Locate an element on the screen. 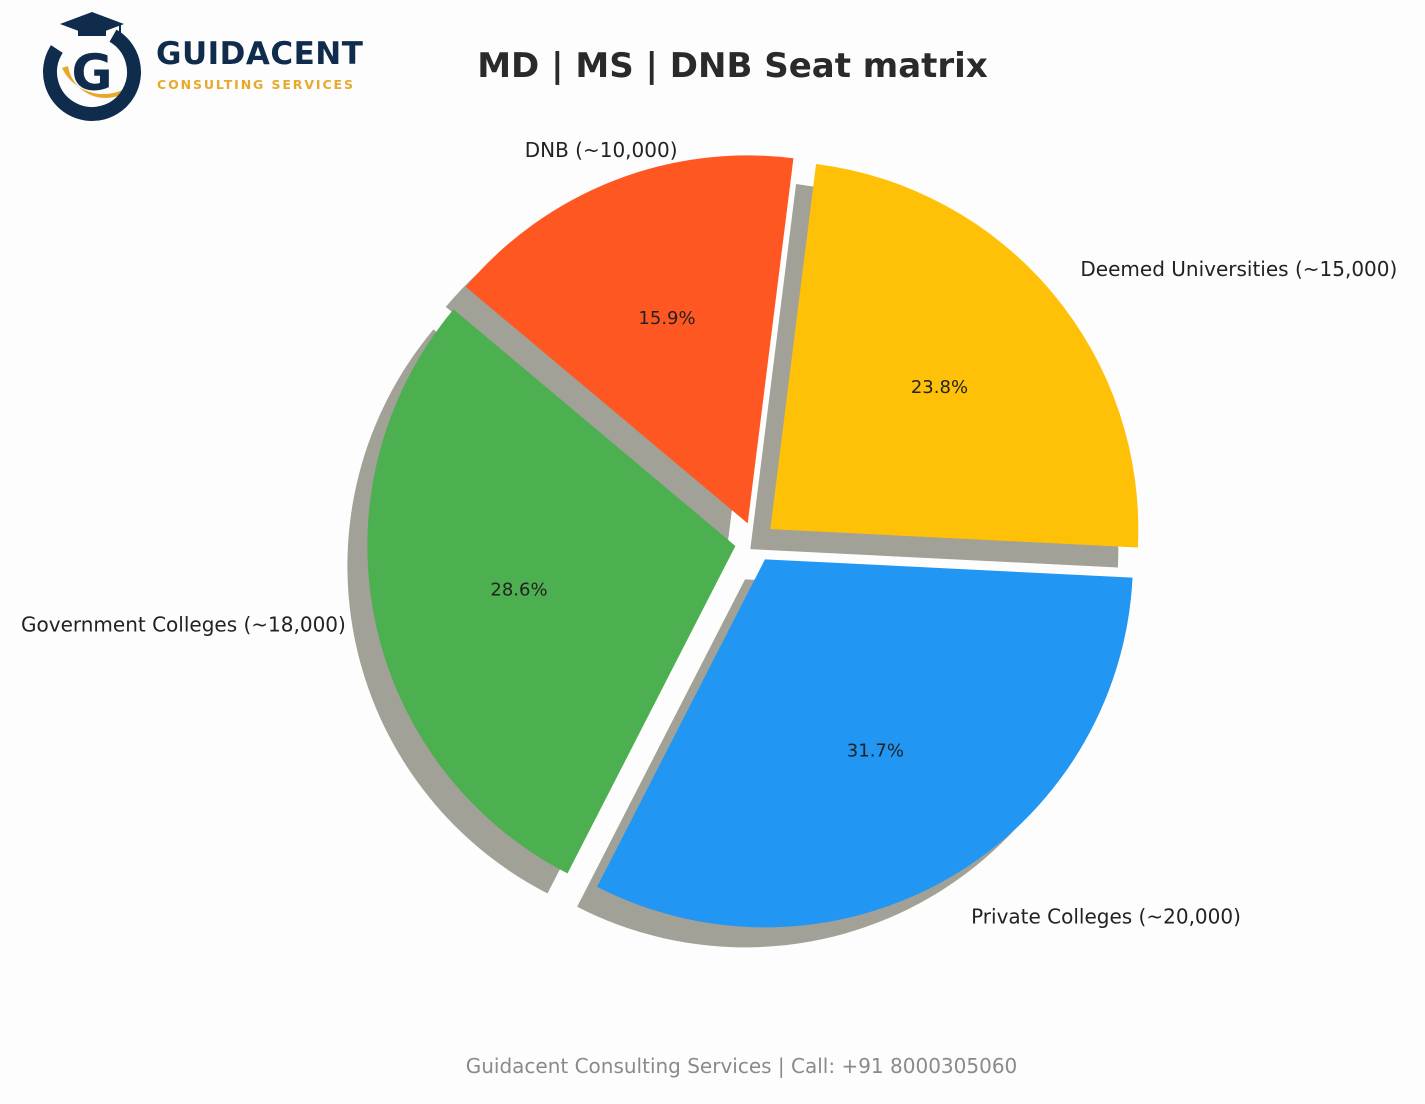 The image size is (1425, 1104). brand-logo: G GUIDACENT CONSULTING SERVICES is located at coordinates (205, 66).